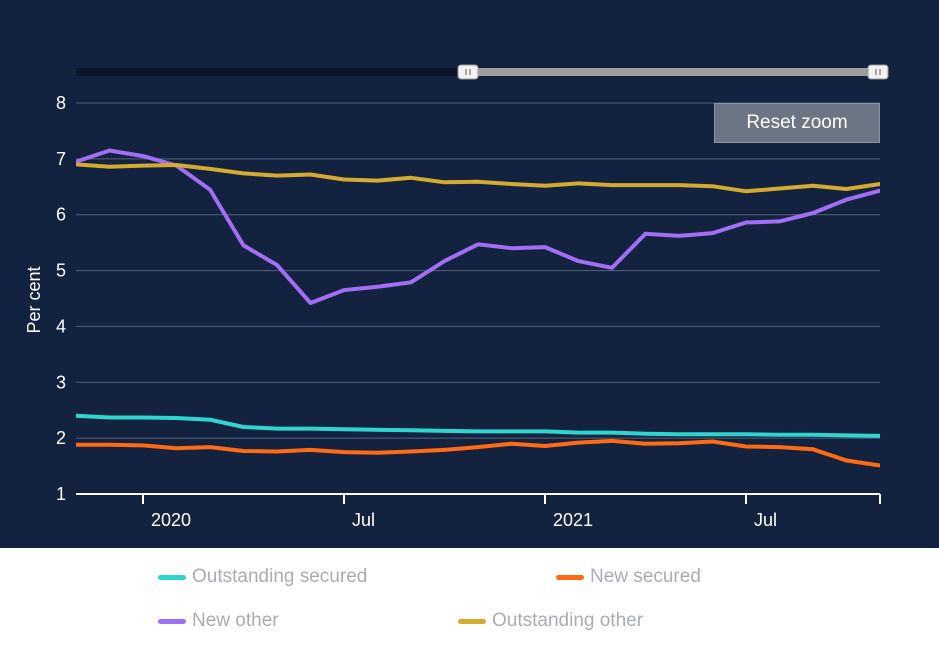  What do you see at coordinates (478, 511) in the screenshot?
I see `x-axis: 2020 Jul 2021 Jul` at bounding box center [478, 511].